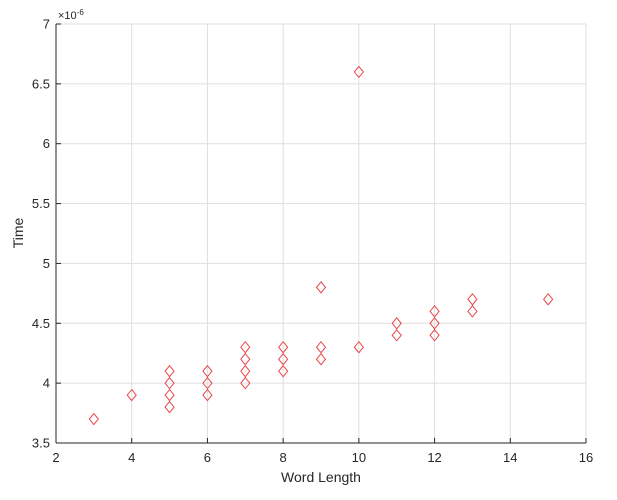 The width and height of the screenshot is (617, 500). What do you see at coordinates (41, 234) in the screenshot?
I see `y-tick-labels: 3.5 4 4.5 5 5.5 6 6.5 7` at bounding box center [41, 234].